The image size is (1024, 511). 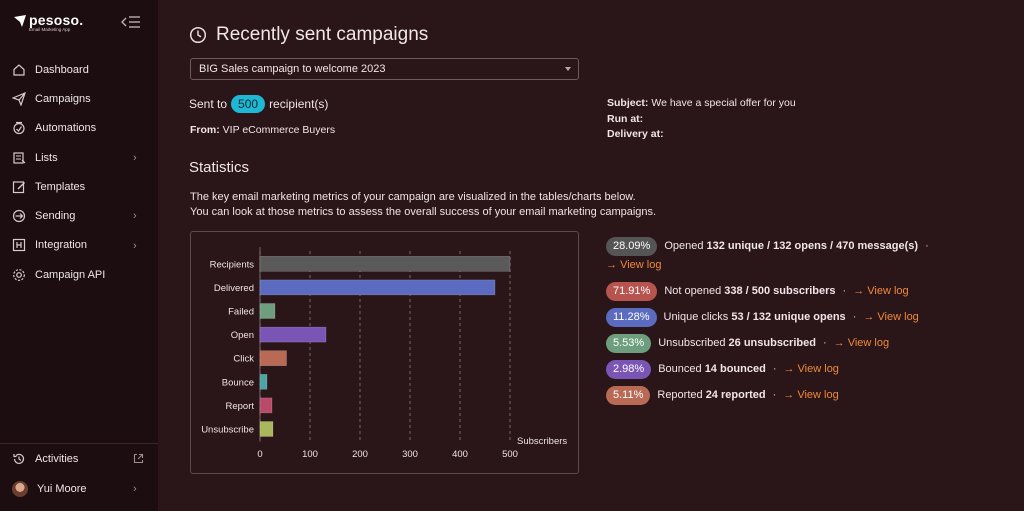 What do you see at coordinates (70, 274) in the screenshot?
I see `sidebar-item-label: Campaign API` at bounding box center [70, 274].